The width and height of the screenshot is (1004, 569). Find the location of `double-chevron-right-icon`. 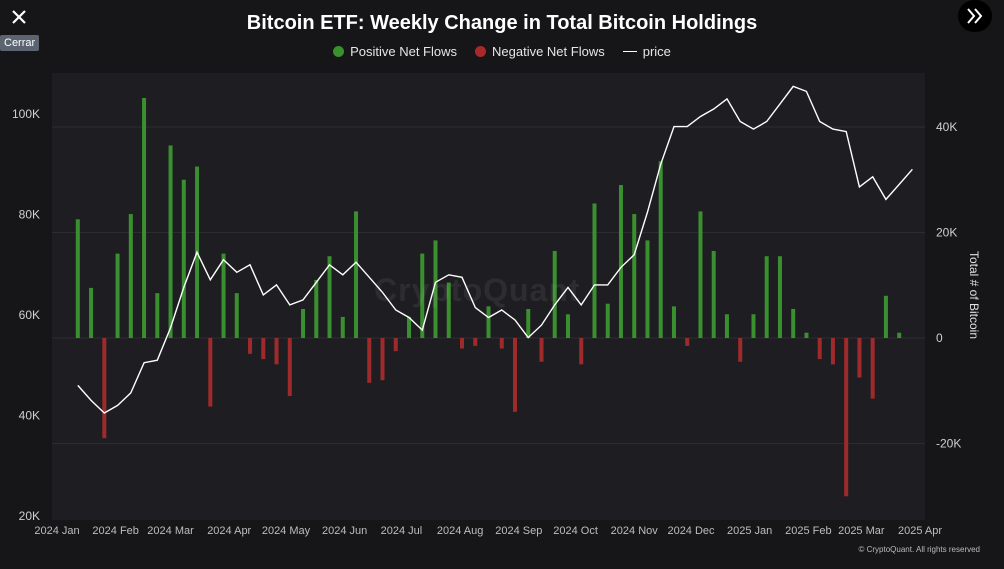

double-chevron-right-icon is located at coordinates (975, 16).